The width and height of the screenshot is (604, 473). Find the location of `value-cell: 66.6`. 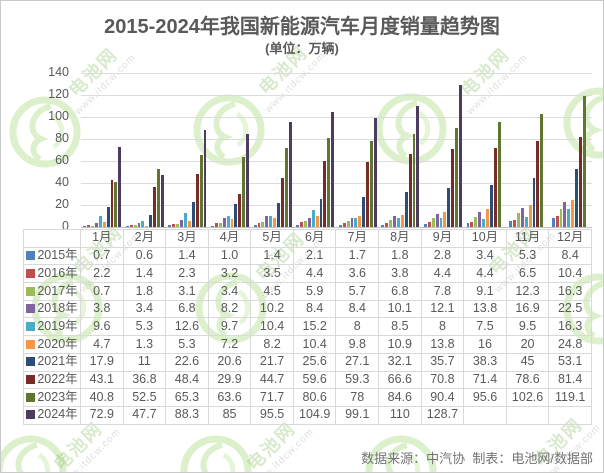

value-cell: 66.6 is located at coordinates (400, 380).